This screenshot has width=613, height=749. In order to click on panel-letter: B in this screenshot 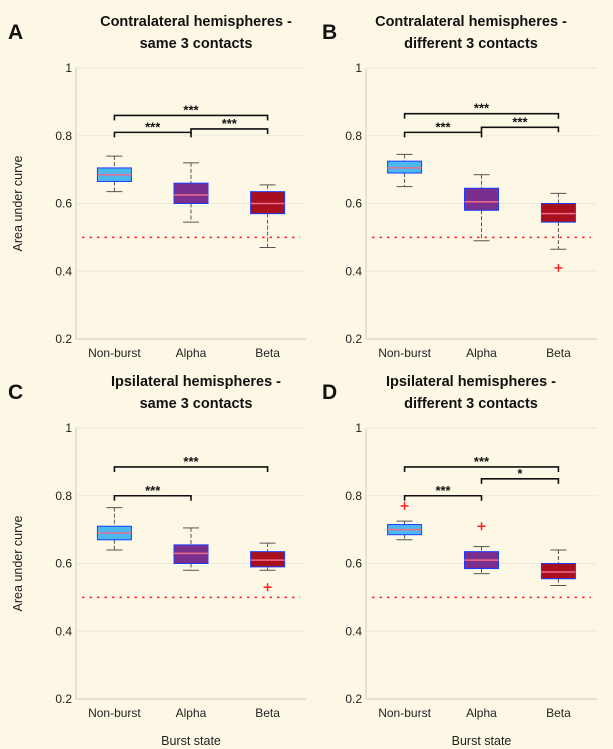, I will do `click(329, 32)`.